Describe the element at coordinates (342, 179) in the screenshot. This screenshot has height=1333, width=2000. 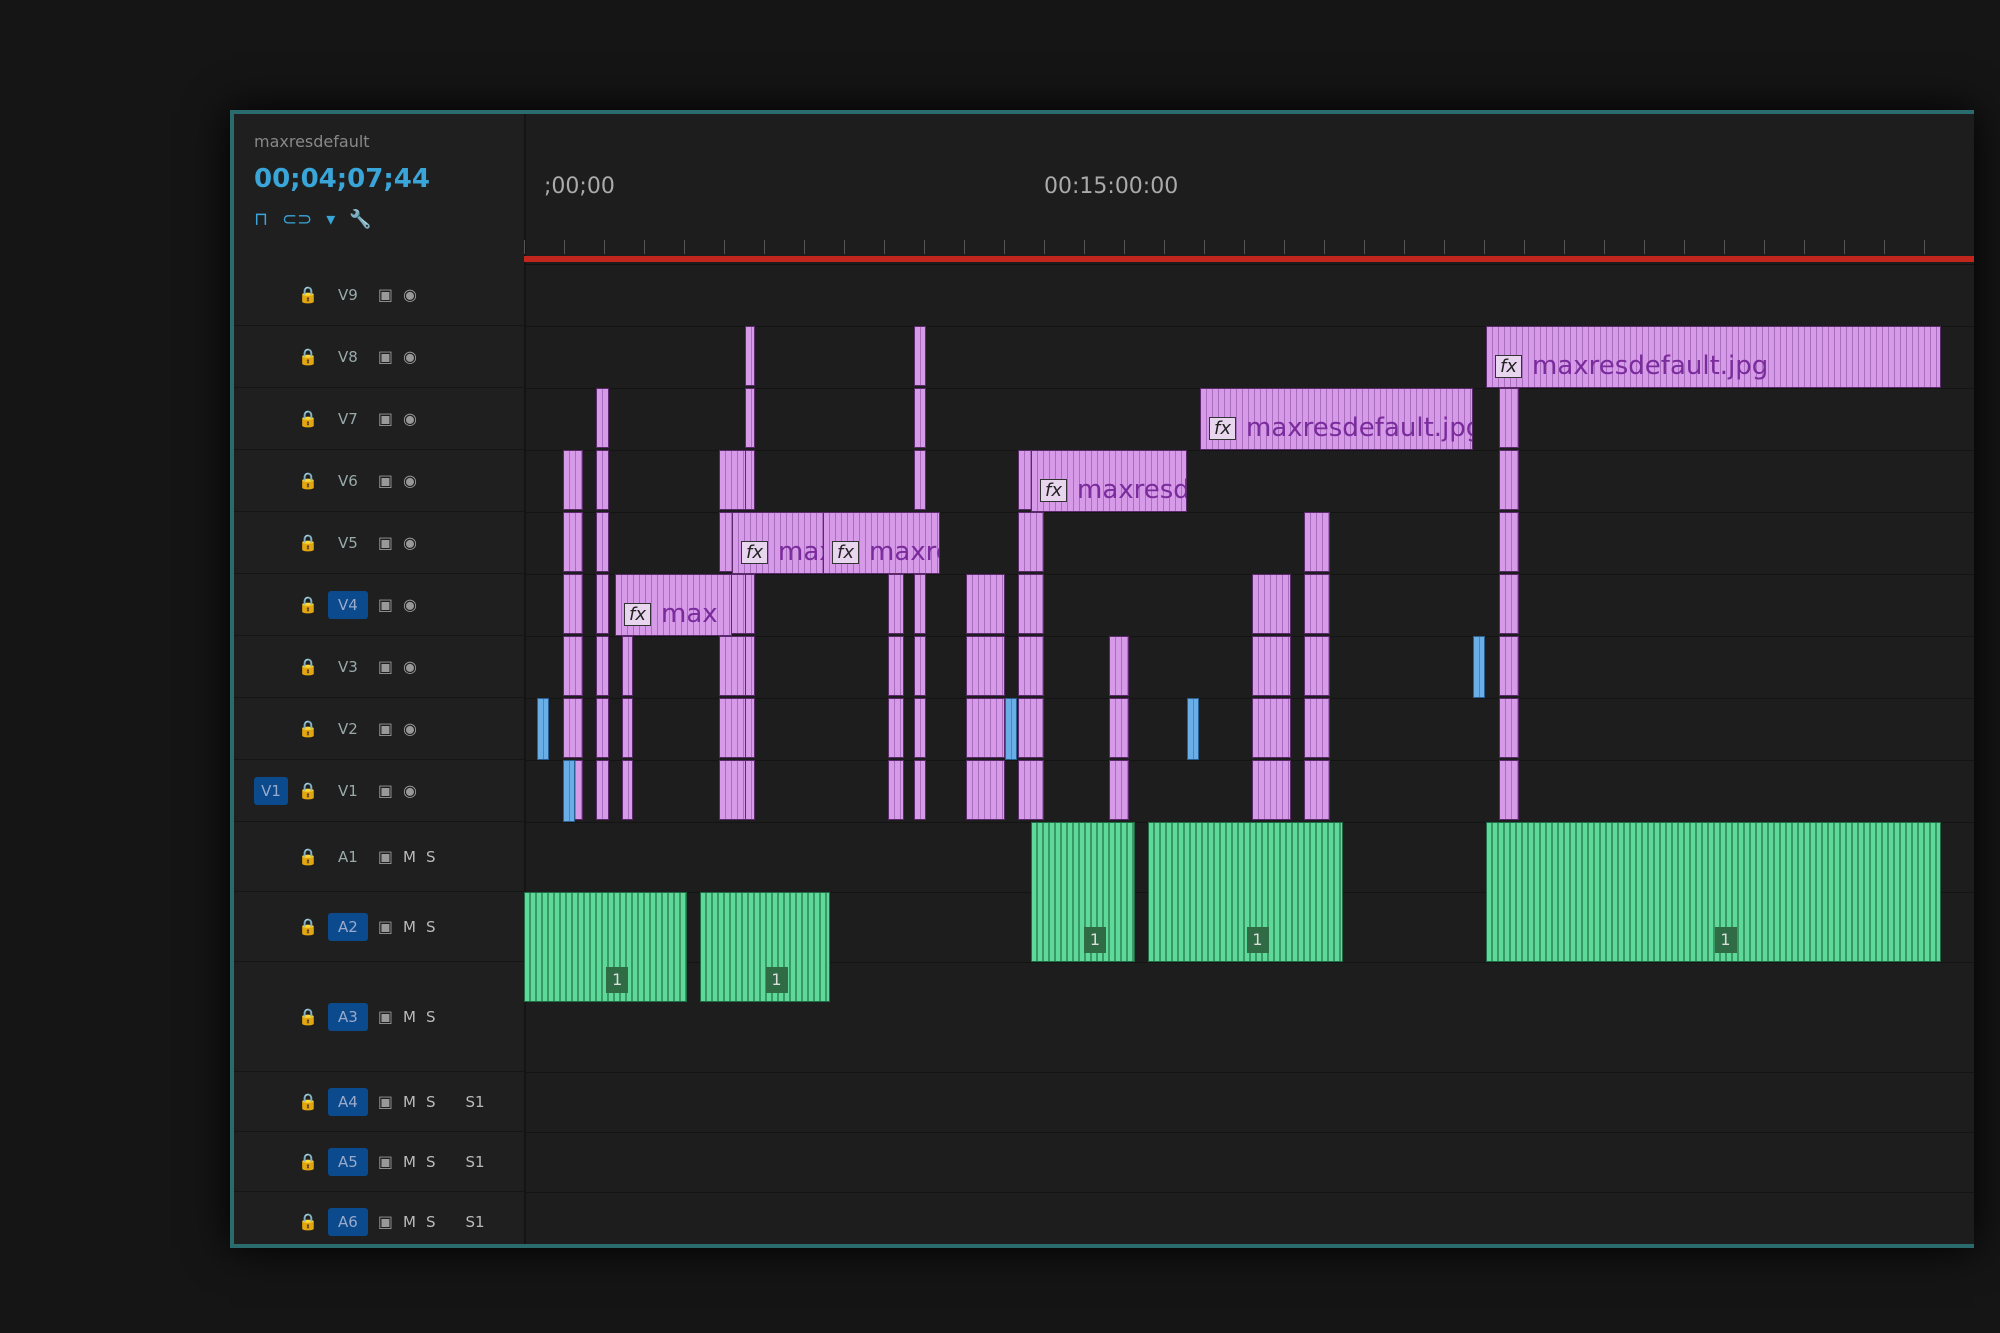
I see `playhead-timecode: 00;04;07;44` at that location.